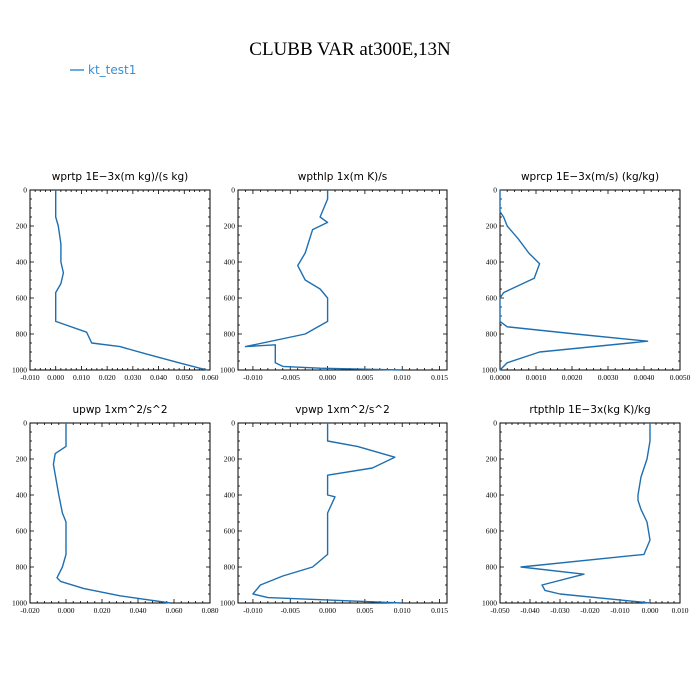 The width and height of the screenshot is (700, 700). Describe the element at coordinates (589, 410) in the screenshot. I see `panel-title: rtpthlp 1E−3x(kg K)/kg` at that location.